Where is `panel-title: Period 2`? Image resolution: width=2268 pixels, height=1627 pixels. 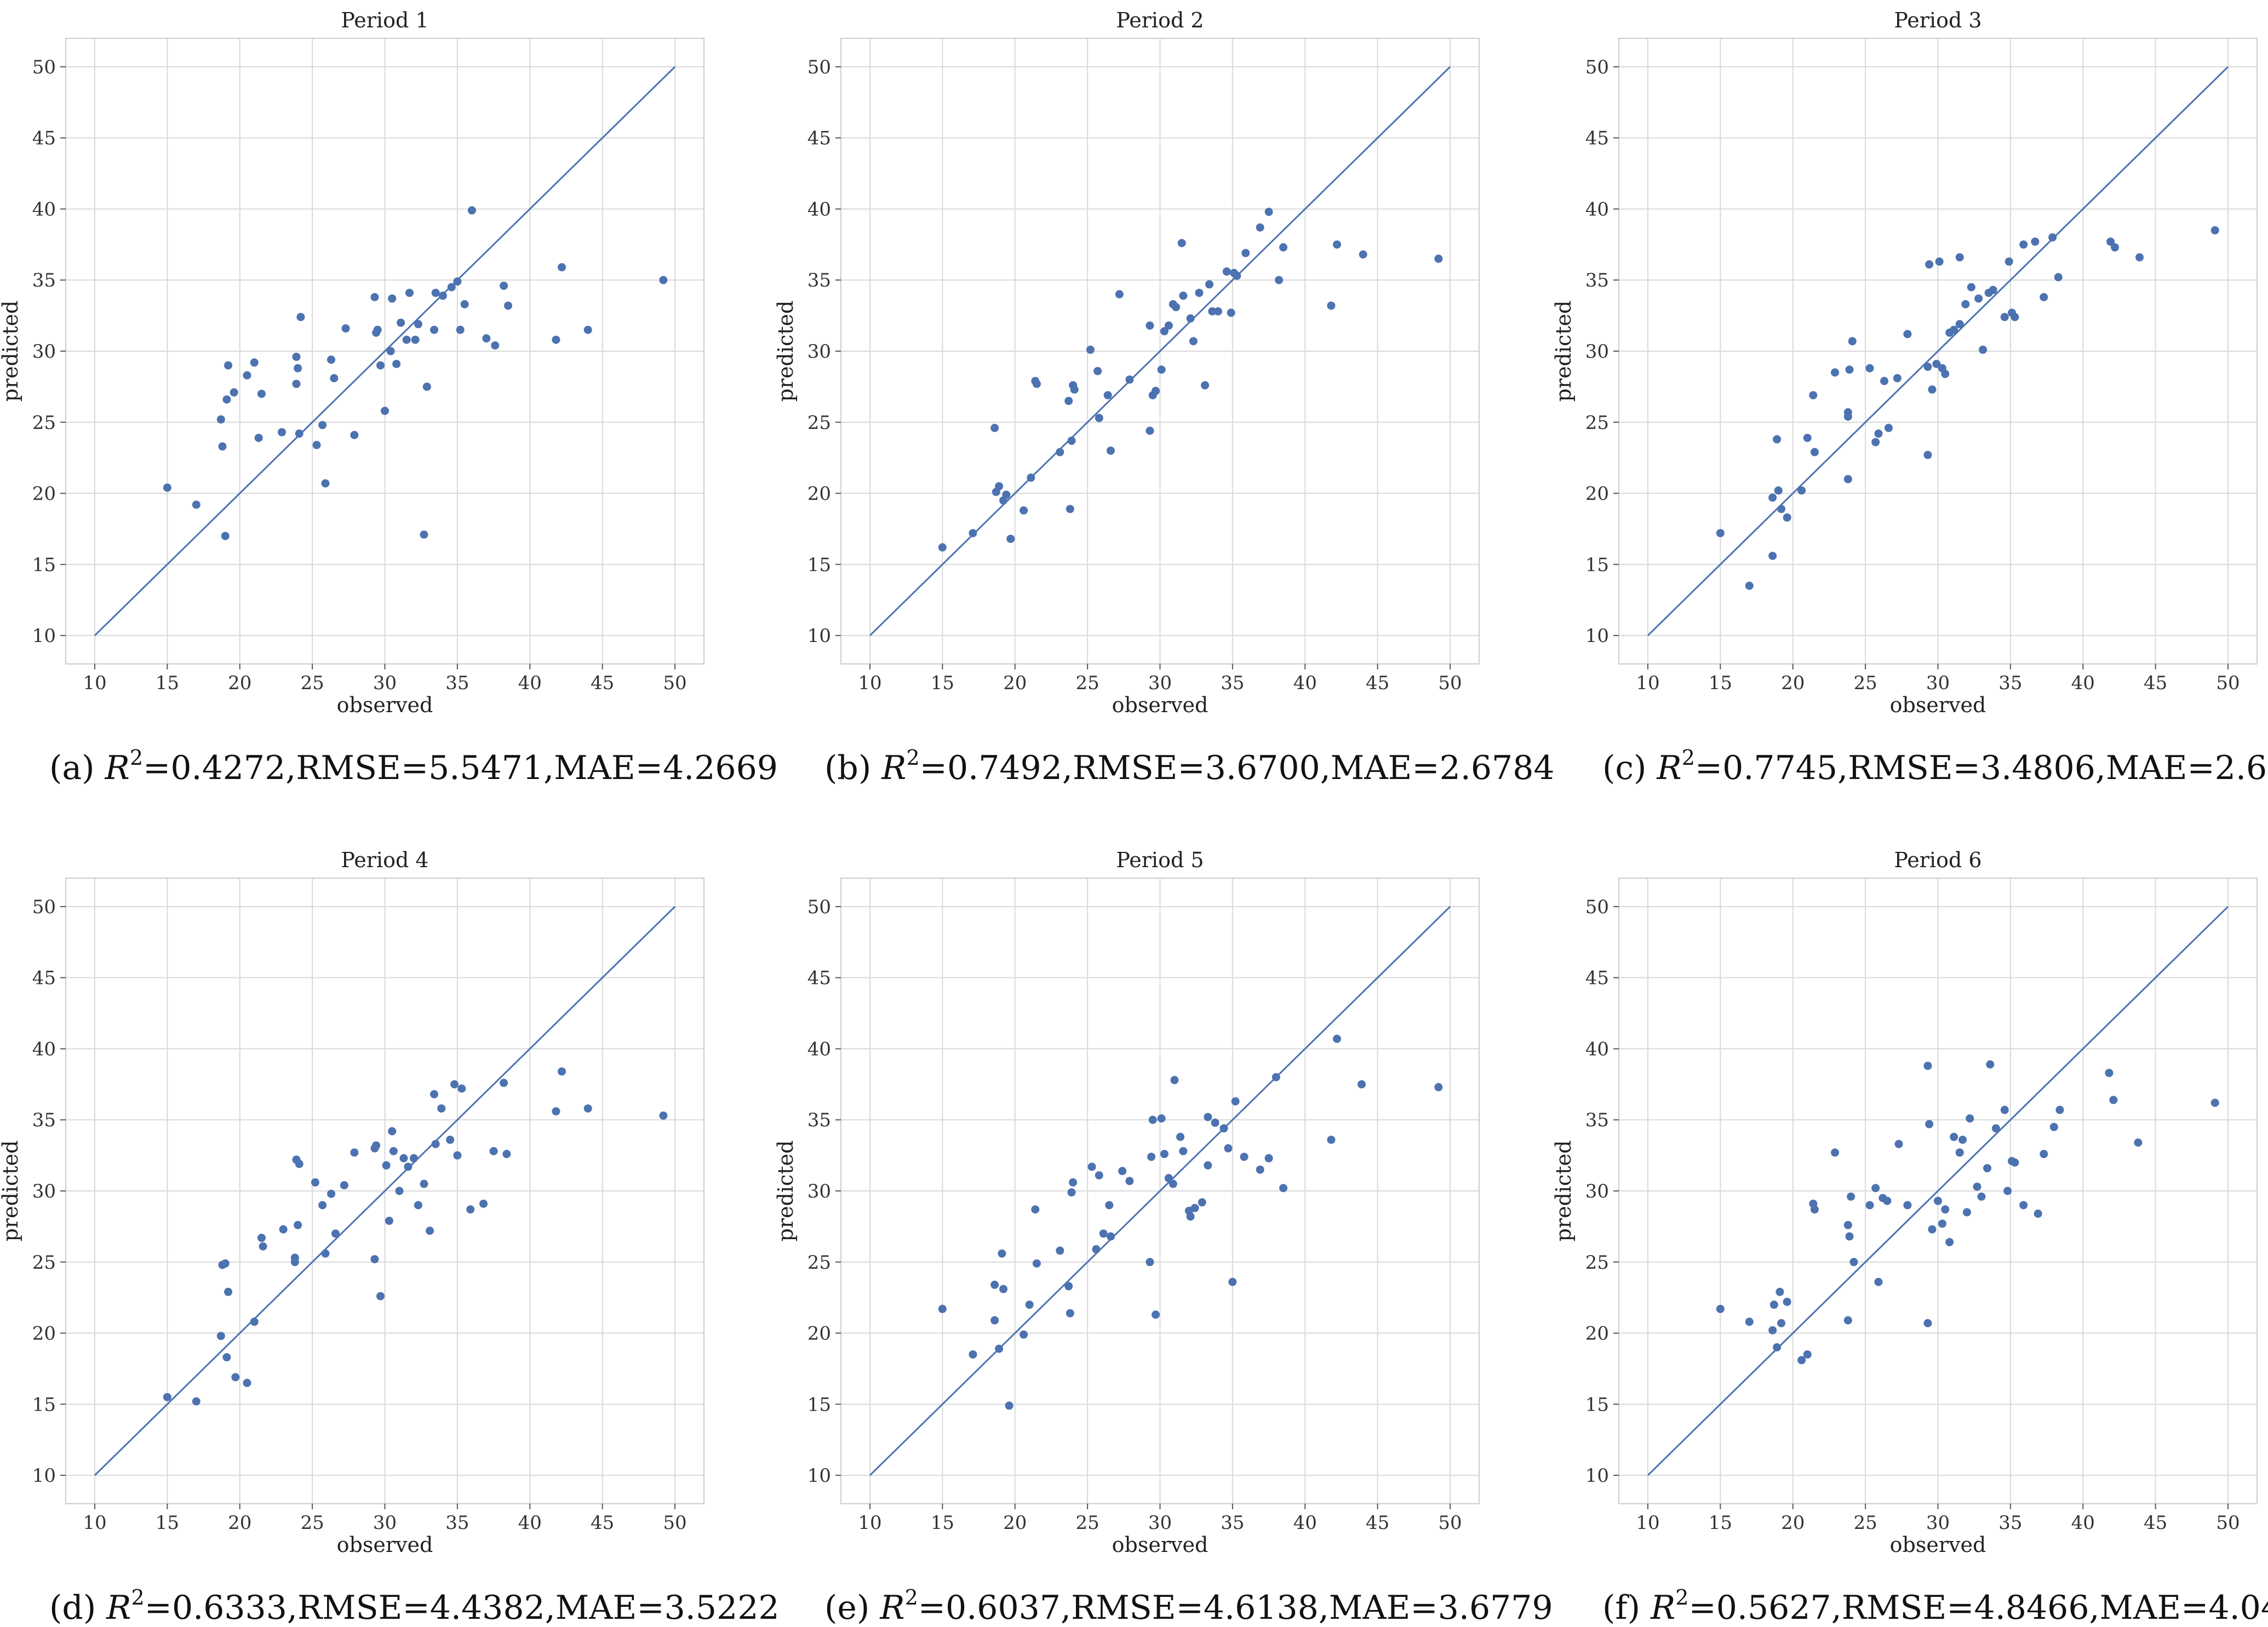 panel-title: Period 2 is located at coordinates (1160, 20).